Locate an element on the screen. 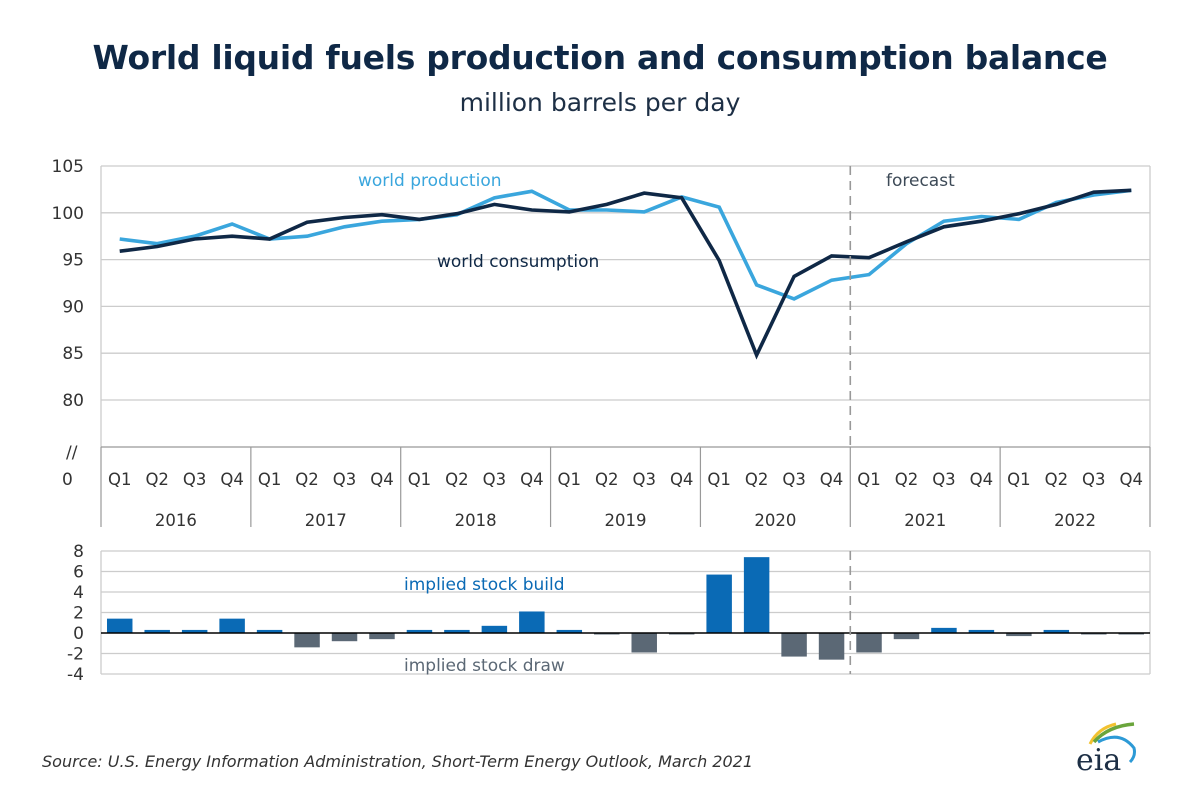  y-tick-label: -2 is located at coordinates (75, 655).